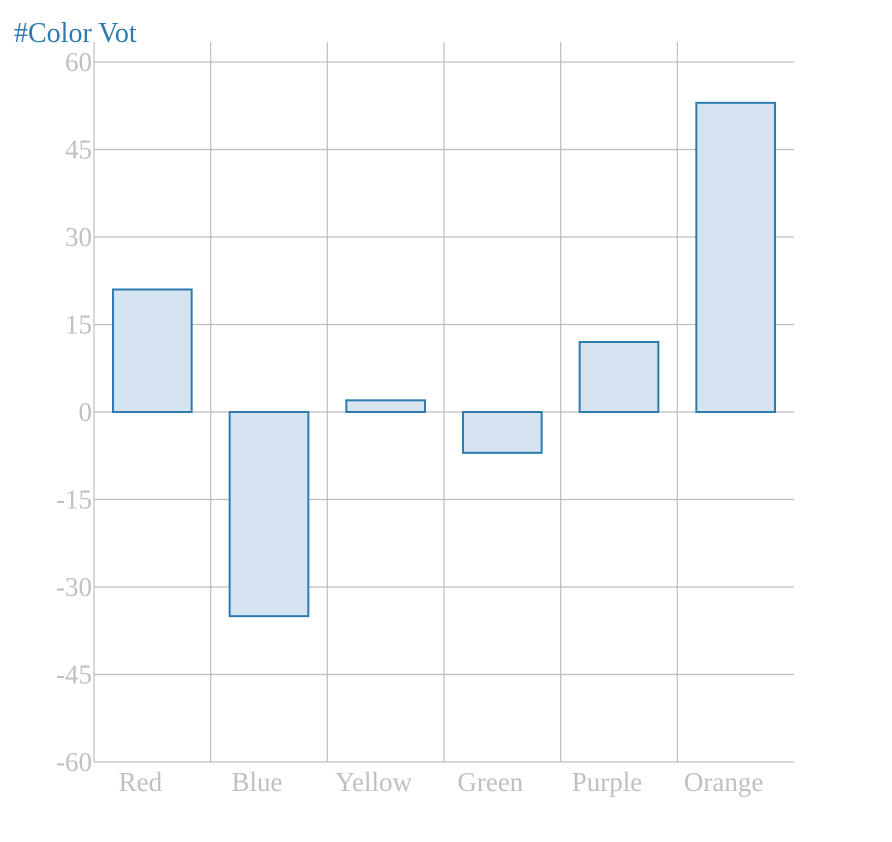 The height and width of the screenshot is (842, 892). What do you see at coordinates (502, 432) in the screenshot?
I see `bar-green` at bounding box center [502, 432].